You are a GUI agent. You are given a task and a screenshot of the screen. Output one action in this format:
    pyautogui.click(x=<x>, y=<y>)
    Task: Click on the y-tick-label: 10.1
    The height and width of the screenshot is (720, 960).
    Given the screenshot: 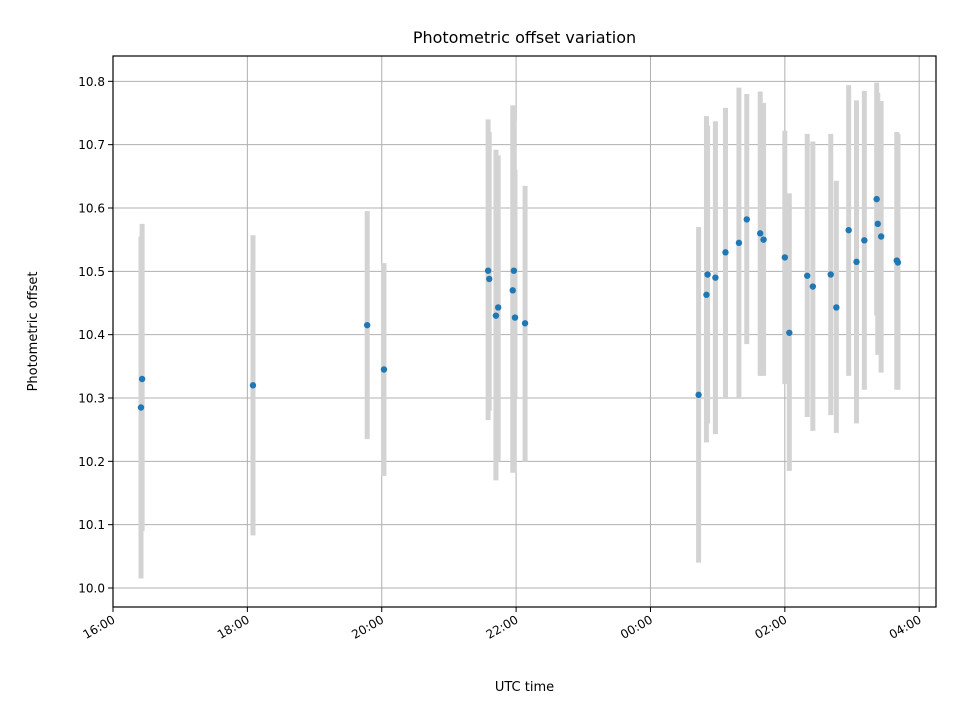 What is the action you would take?
    pyautogui.click(x=91, y=525)
    